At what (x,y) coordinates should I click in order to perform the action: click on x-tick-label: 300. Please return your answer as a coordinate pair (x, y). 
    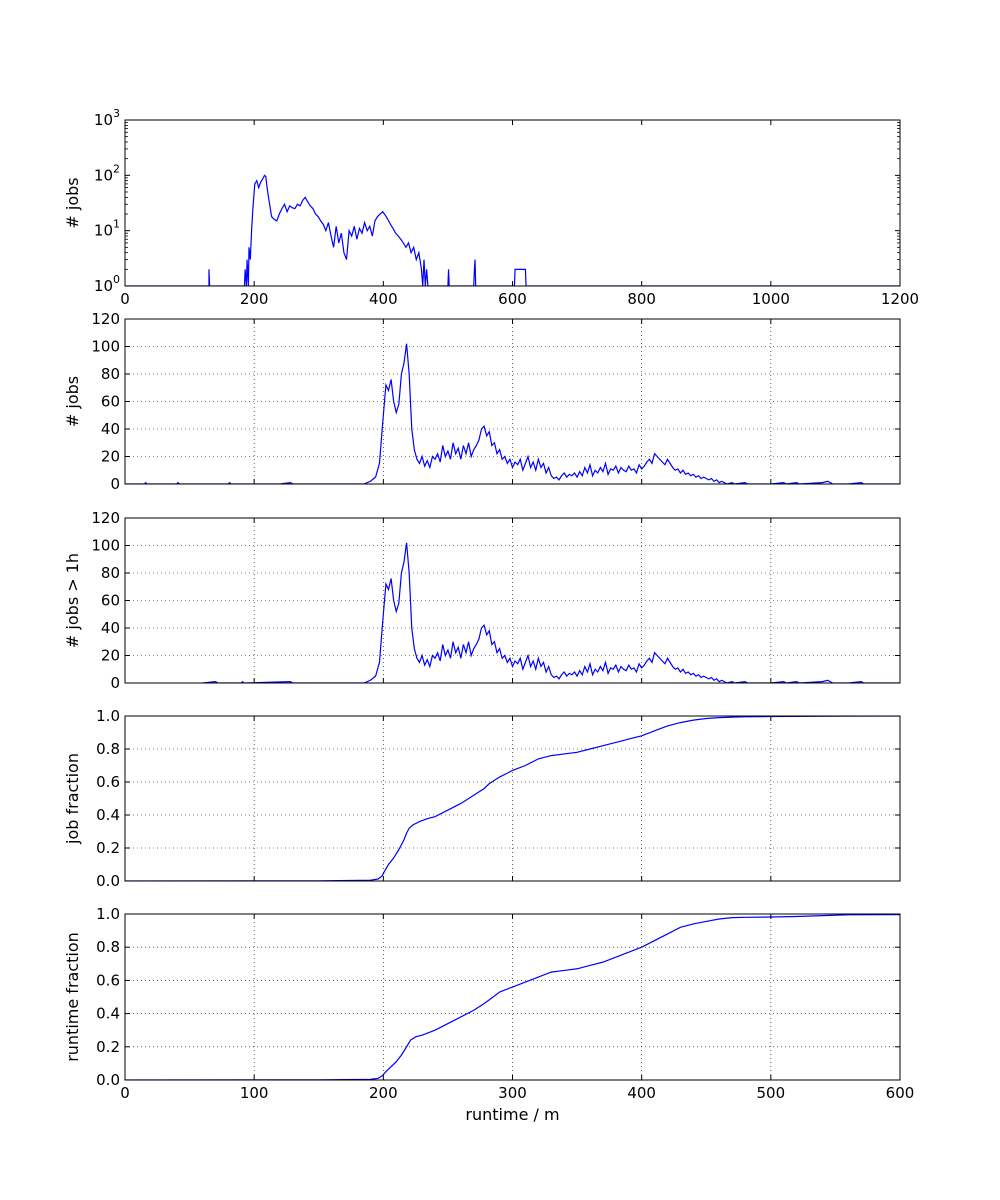
    Looking at the image, I should click on (512, 1093).